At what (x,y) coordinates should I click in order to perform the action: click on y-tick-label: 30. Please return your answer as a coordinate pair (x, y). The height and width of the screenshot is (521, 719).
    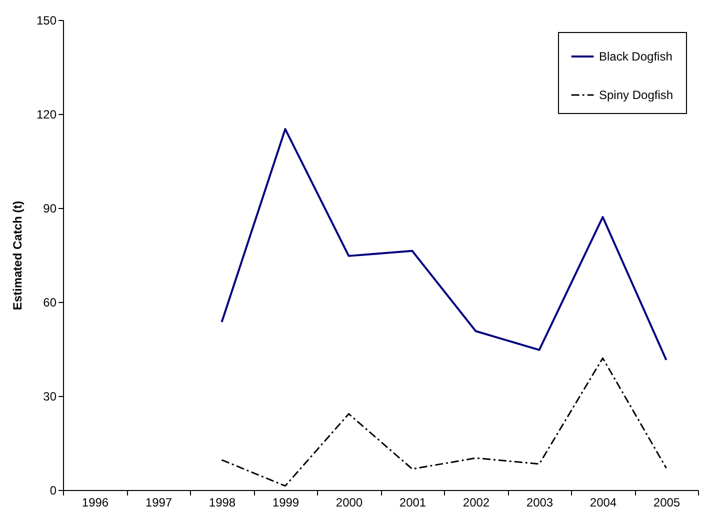
    Looking at the image, I should click on (50, 397).